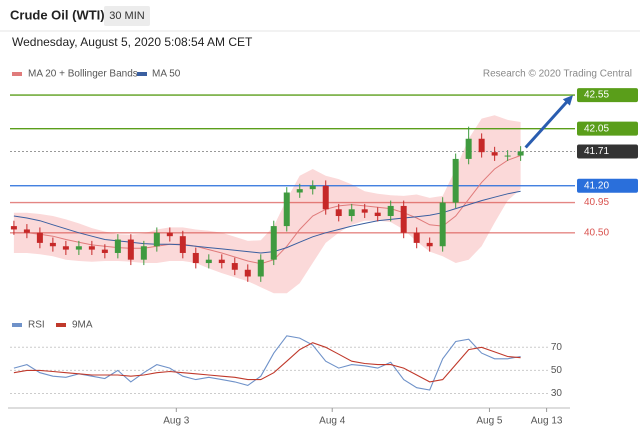 The width and height of the screenshot is (640, 434). Describe the element at coordinates (166, 74) in the screenshot. I see `legend-label: MA 50` at that location.